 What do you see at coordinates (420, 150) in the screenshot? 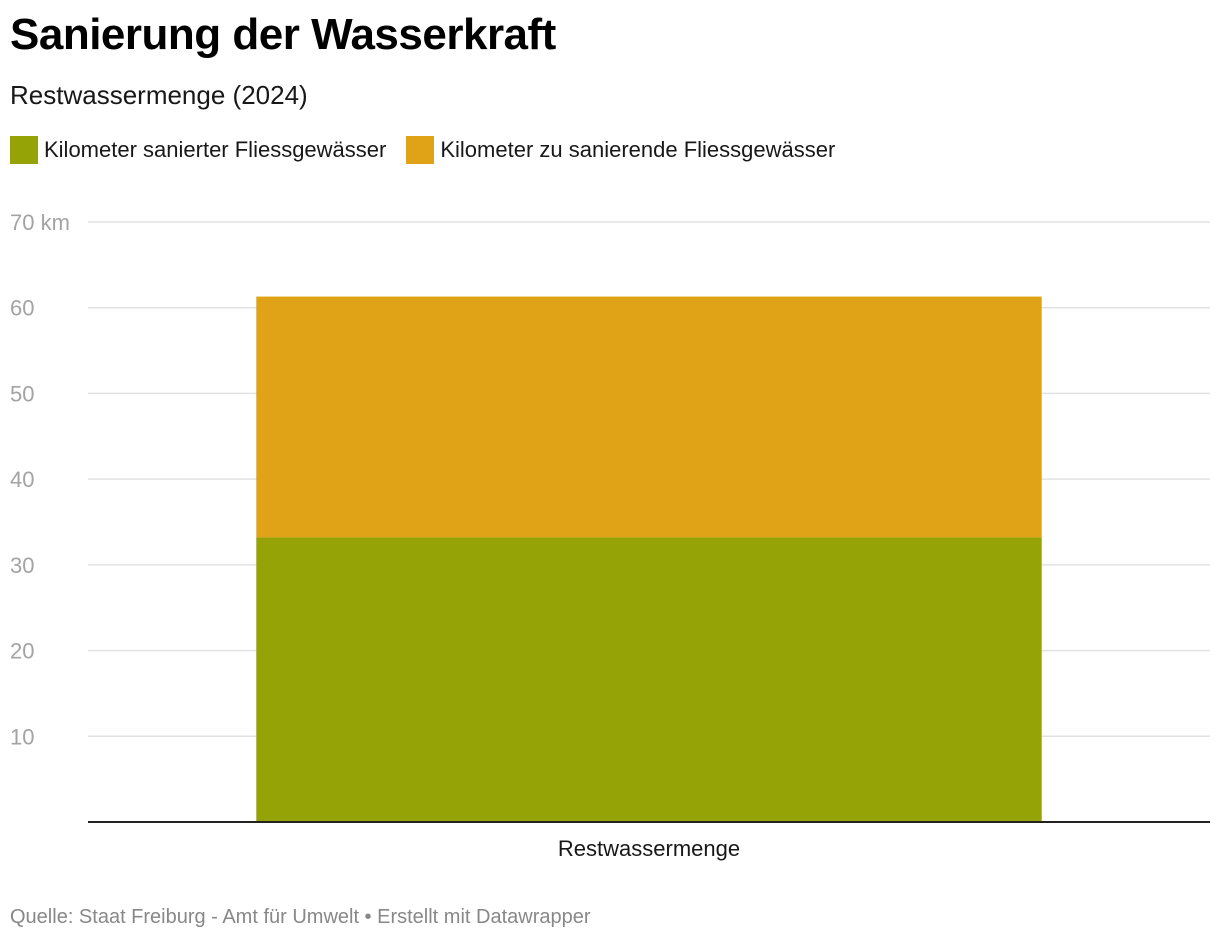
I see `legend-swatch-zu-sanieren` at bounding box center [420, 150].